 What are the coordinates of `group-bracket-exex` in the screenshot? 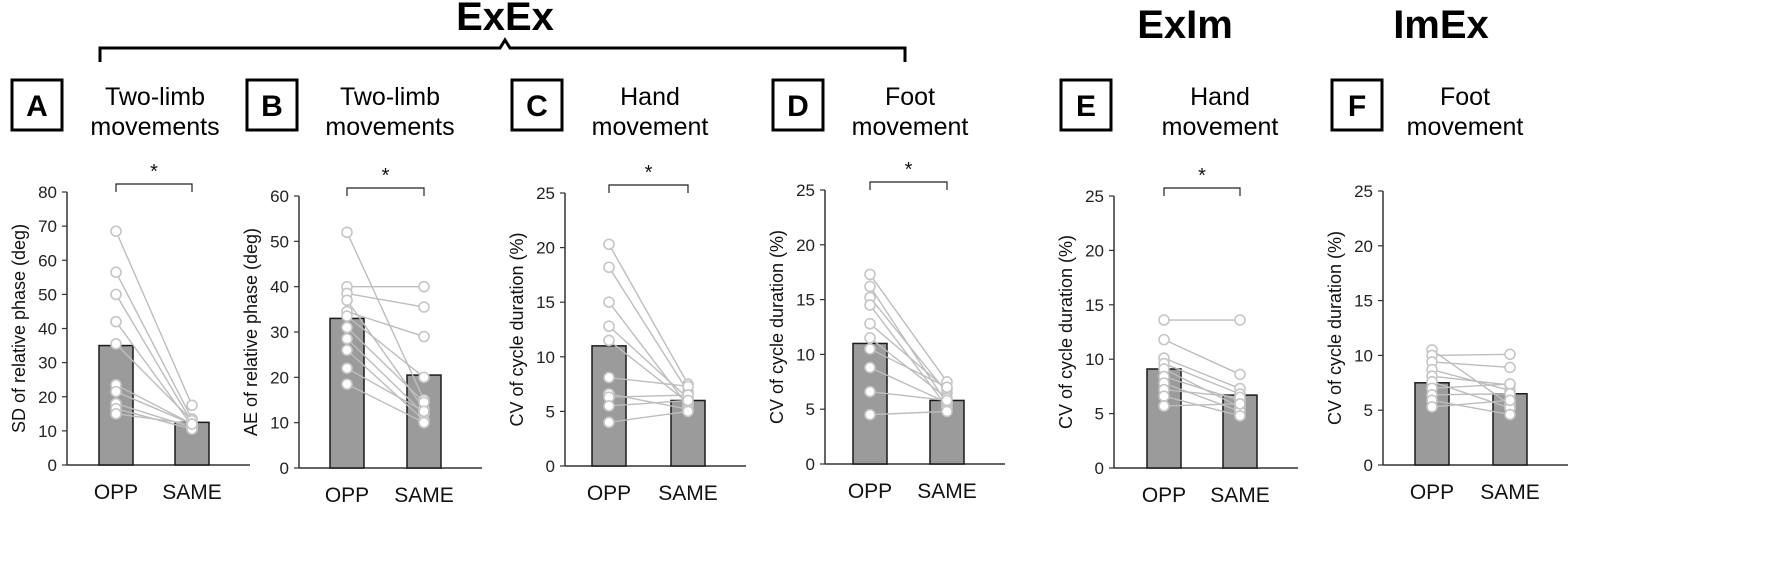 It's located at (502, 49).